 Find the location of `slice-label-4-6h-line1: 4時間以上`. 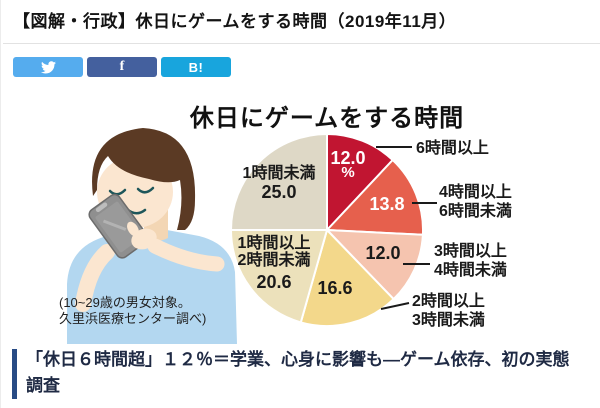

slice-label-4-6h-line1: 4時間以上 is located at coordinates (475, 192).